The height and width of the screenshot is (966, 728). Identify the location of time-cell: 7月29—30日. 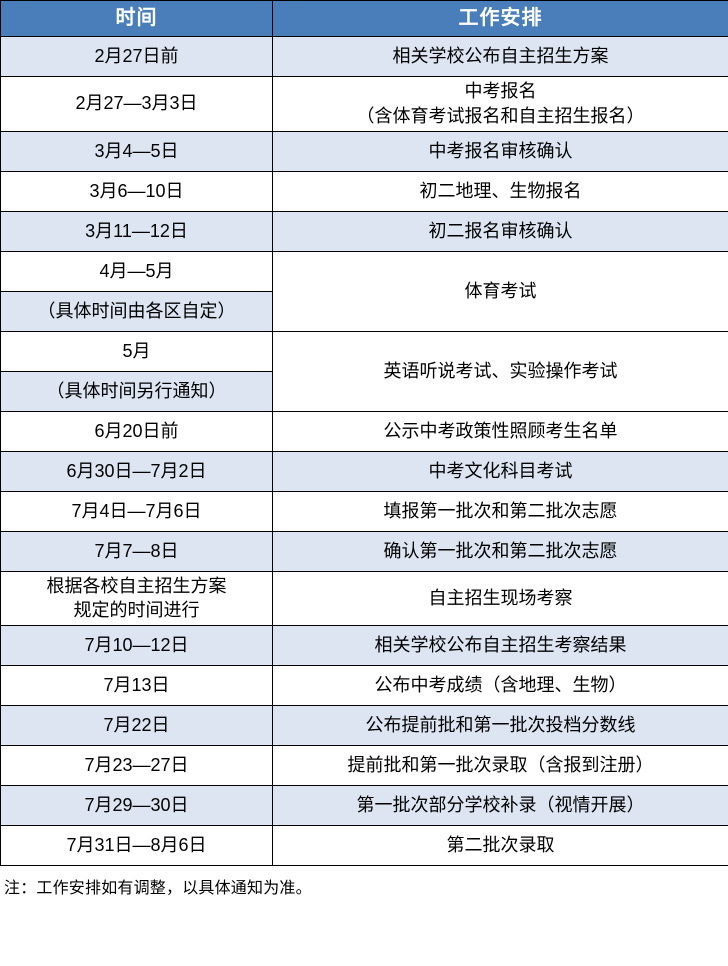
(136, 806).